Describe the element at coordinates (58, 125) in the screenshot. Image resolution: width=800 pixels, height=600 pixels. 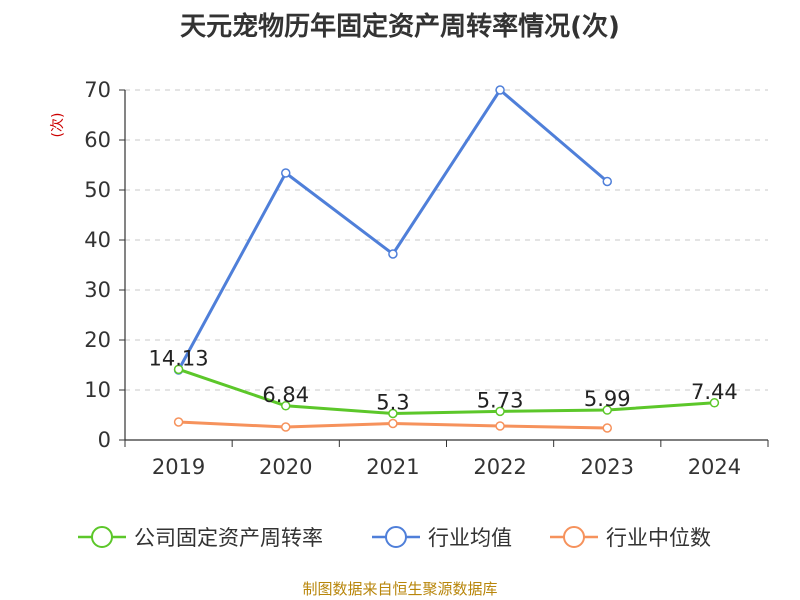
I see `y-axis-label: (次)` at that location.